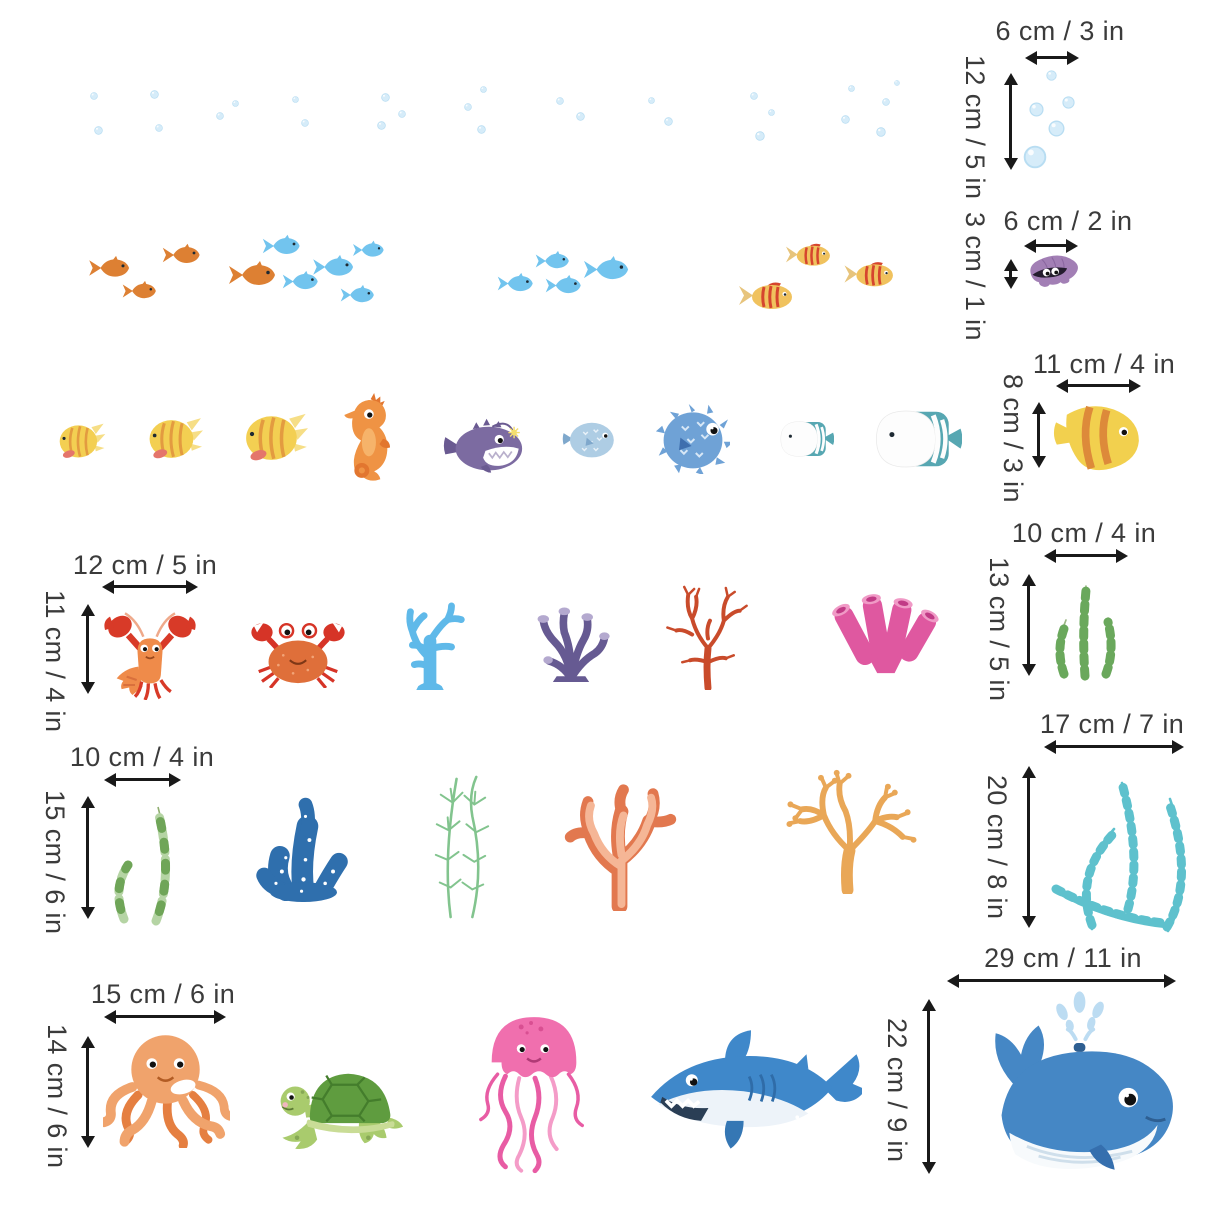  What do you see at coordinates (573, 644) in the screenshot?
I see `purple-tube-coral` at bounding box center [573, 644].